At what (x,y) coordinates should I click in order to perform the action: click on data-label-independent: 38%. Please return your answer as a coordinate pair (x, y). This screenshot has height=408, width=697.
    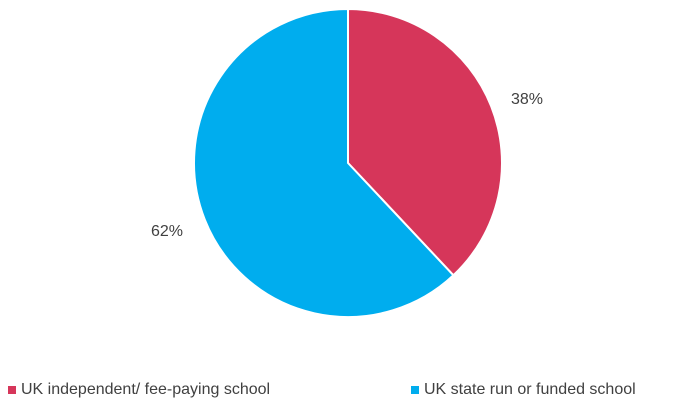
    Looking at the image, I should click on (527, 99).